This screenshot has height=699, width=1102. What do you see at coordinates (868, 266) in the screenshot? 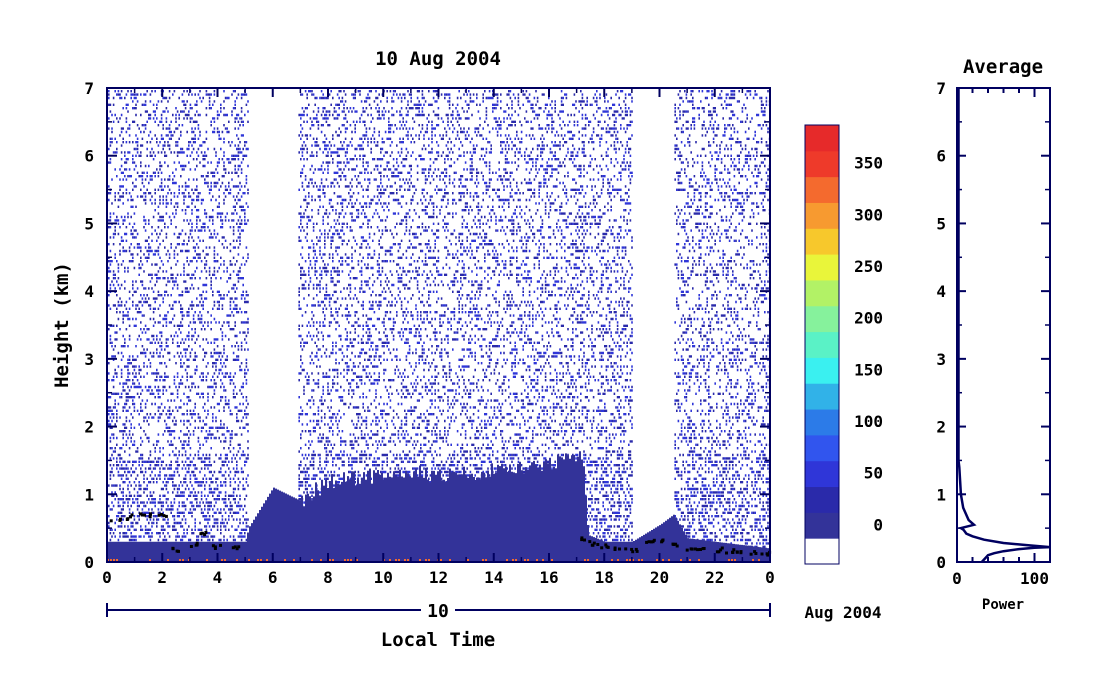
I see `colorbar-label: 250` at bounding box center [868, 266].